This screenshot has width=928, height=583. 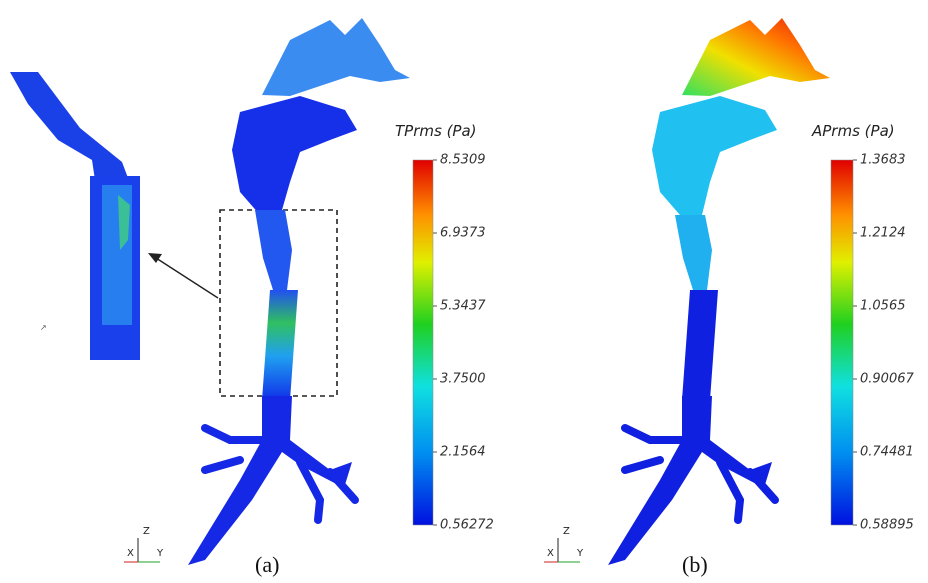 What do you see at coordinates (267, 564) in the screenshot?
I see `panel-label: (a)` at bounding box center [267, 564].